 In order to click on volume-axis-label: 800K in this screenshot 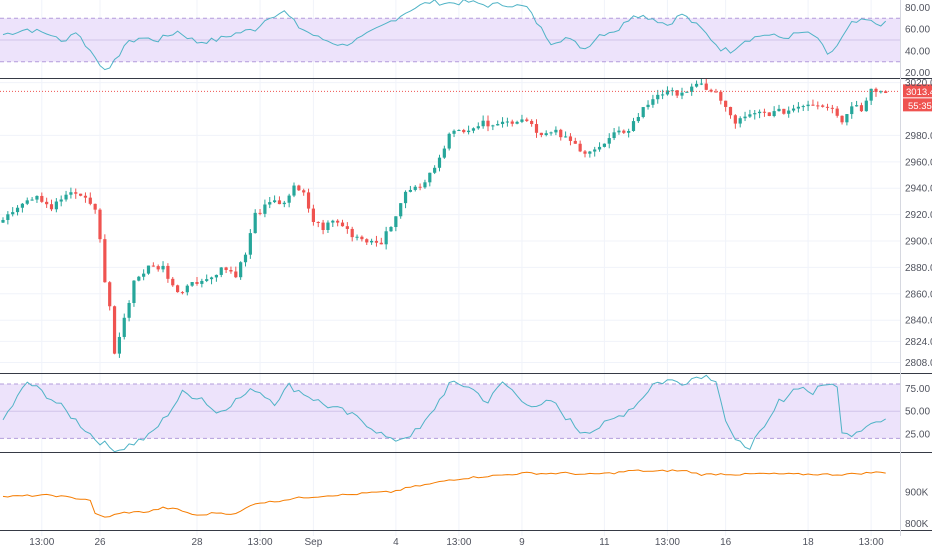, I will do `click(917, 524)`.